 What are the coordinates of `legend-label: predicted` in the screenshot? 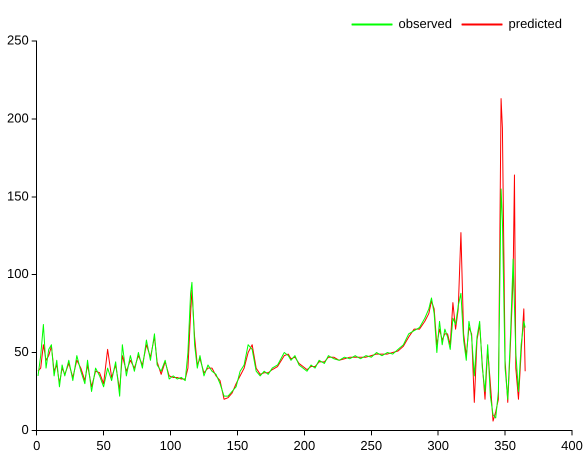 It's located at (535, 24).